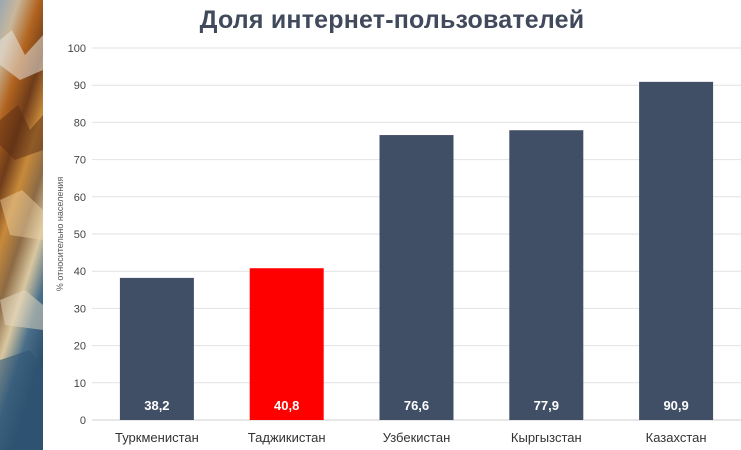 The height and width of the screenshot is (450, 741). What do you see at coordinates (157, 437) in the screenshot?
I see `x-category-label: Туркменистан` at bounding box center [157, 437].